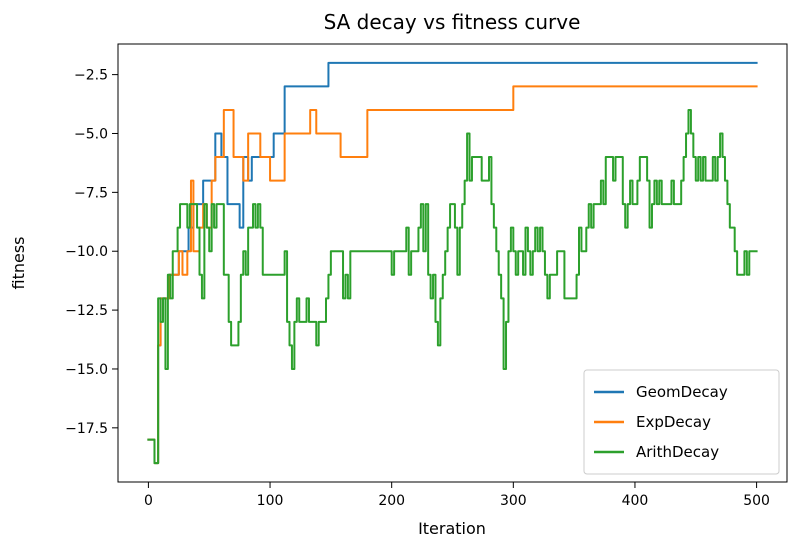 This screenshot has height=550, width=795. Describe the element at coordinates (91, 193) in the screenshot. I see `y-tick-label: −7.5` at that location.